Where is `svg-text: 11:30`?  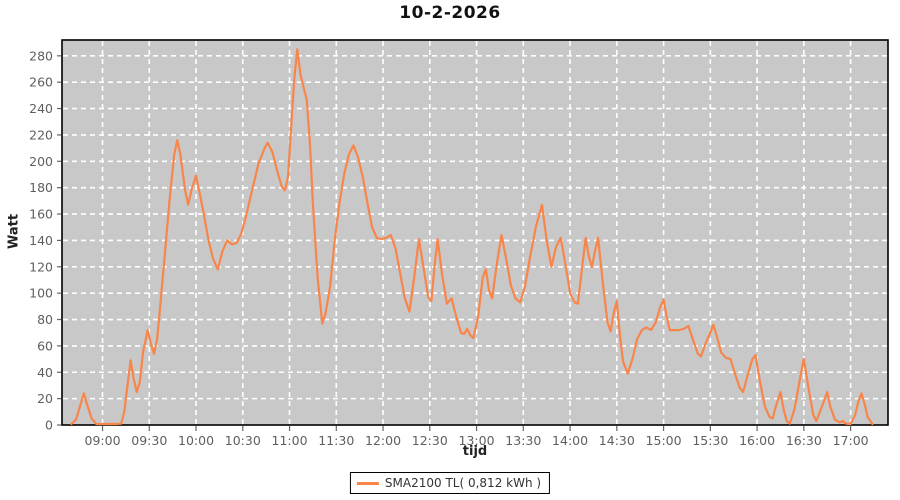
svg-text: 11:30 is located at coordinates (336, 440).